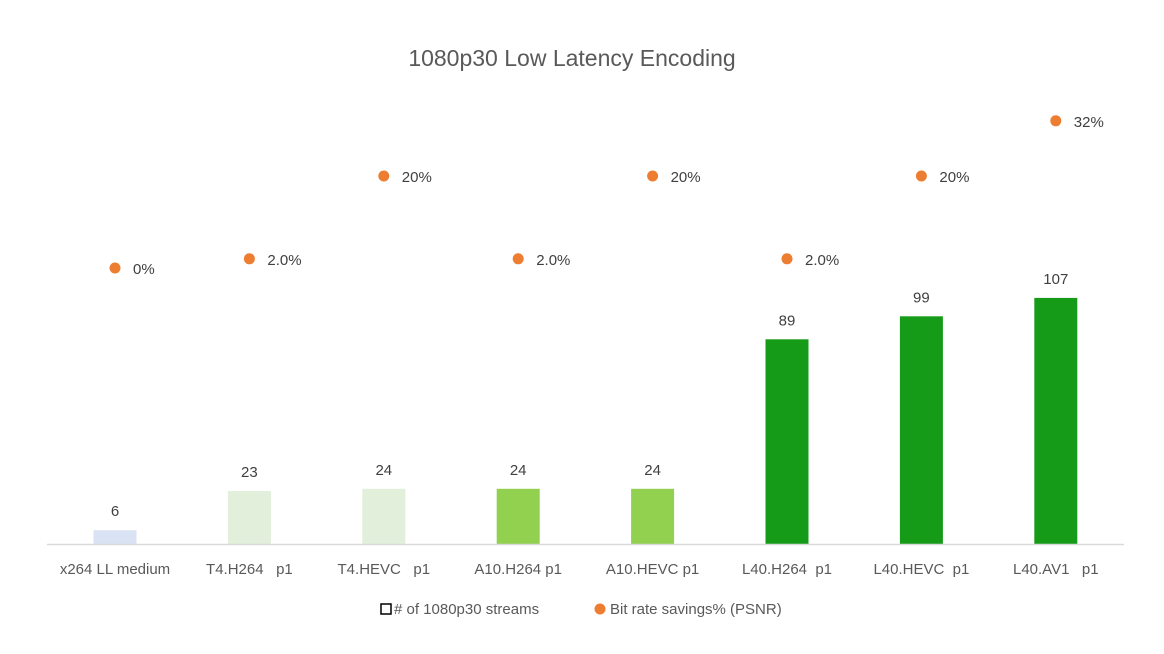 The width and height of the screenshot is (1164, 654). I want to click on x-tick-label: A10.HEVC p1, so click(652, 569).